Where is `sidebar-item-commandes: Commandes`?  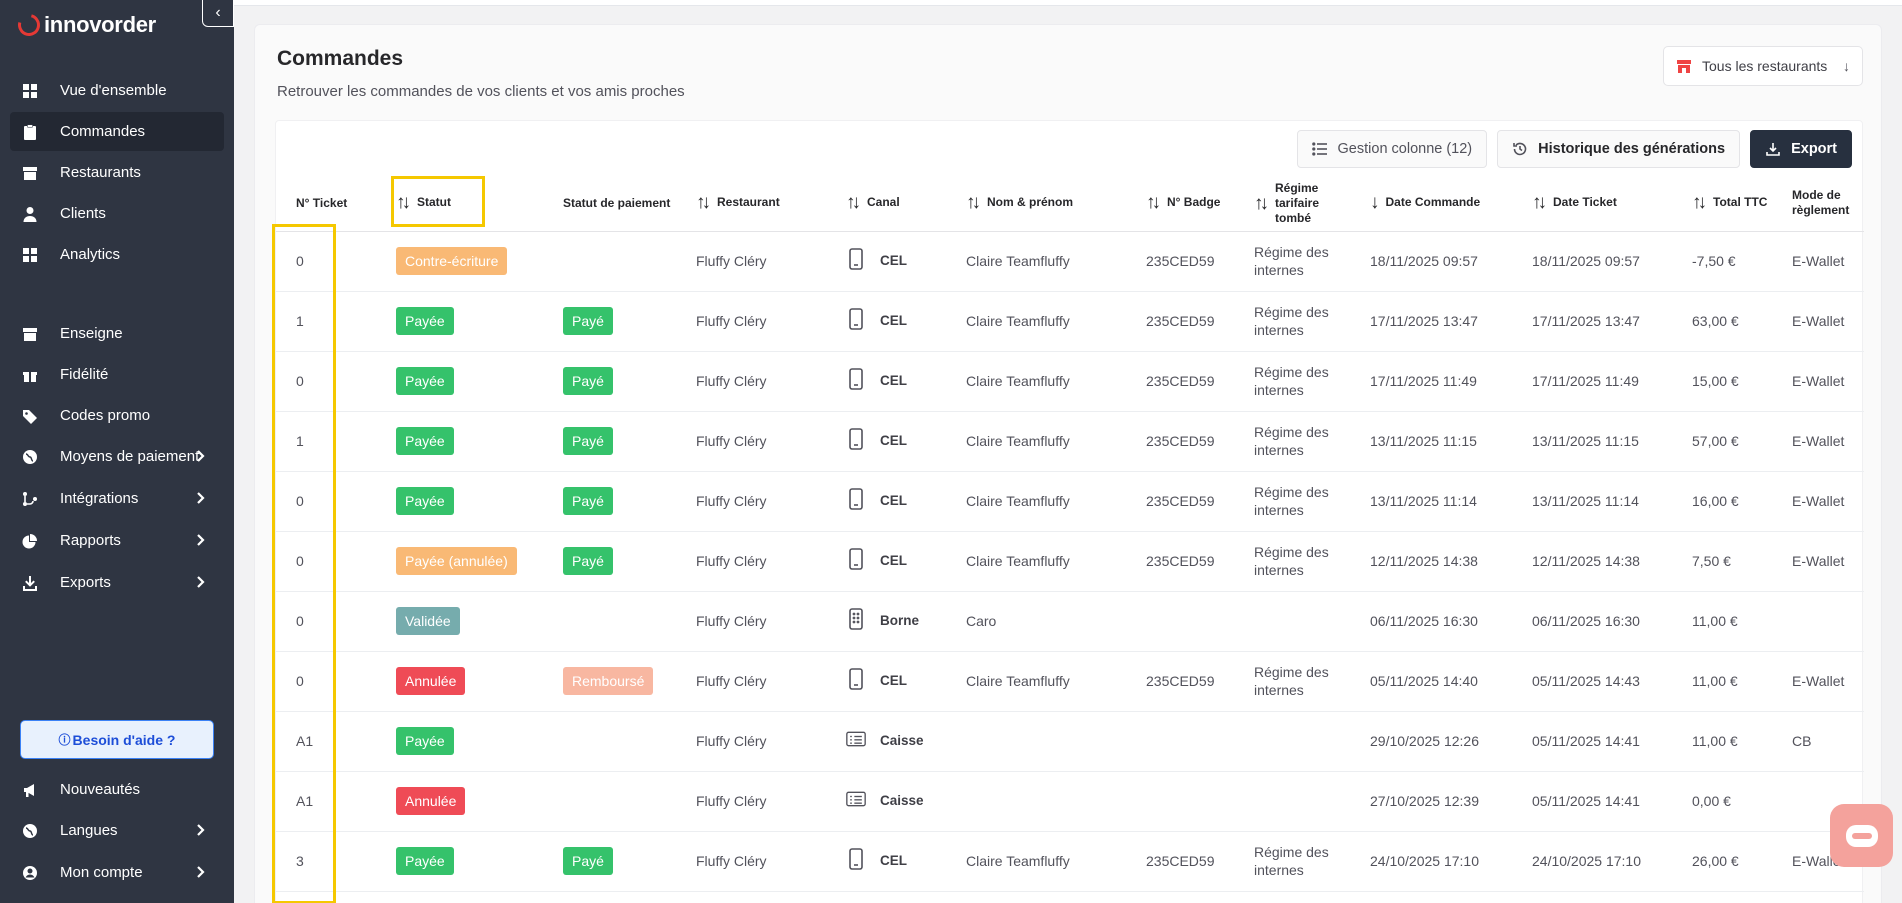 sidebar-item-commandes: Commandes is located at coordinates (117, 131).